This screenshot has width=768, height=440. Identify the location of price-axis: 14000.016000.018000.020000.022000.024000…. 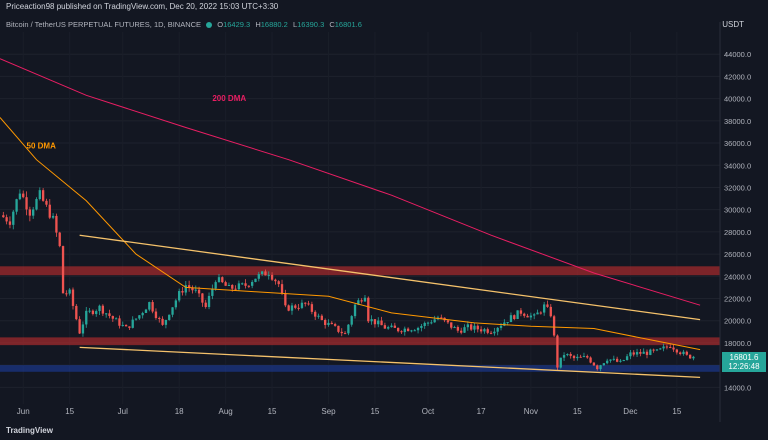
(735, 222).